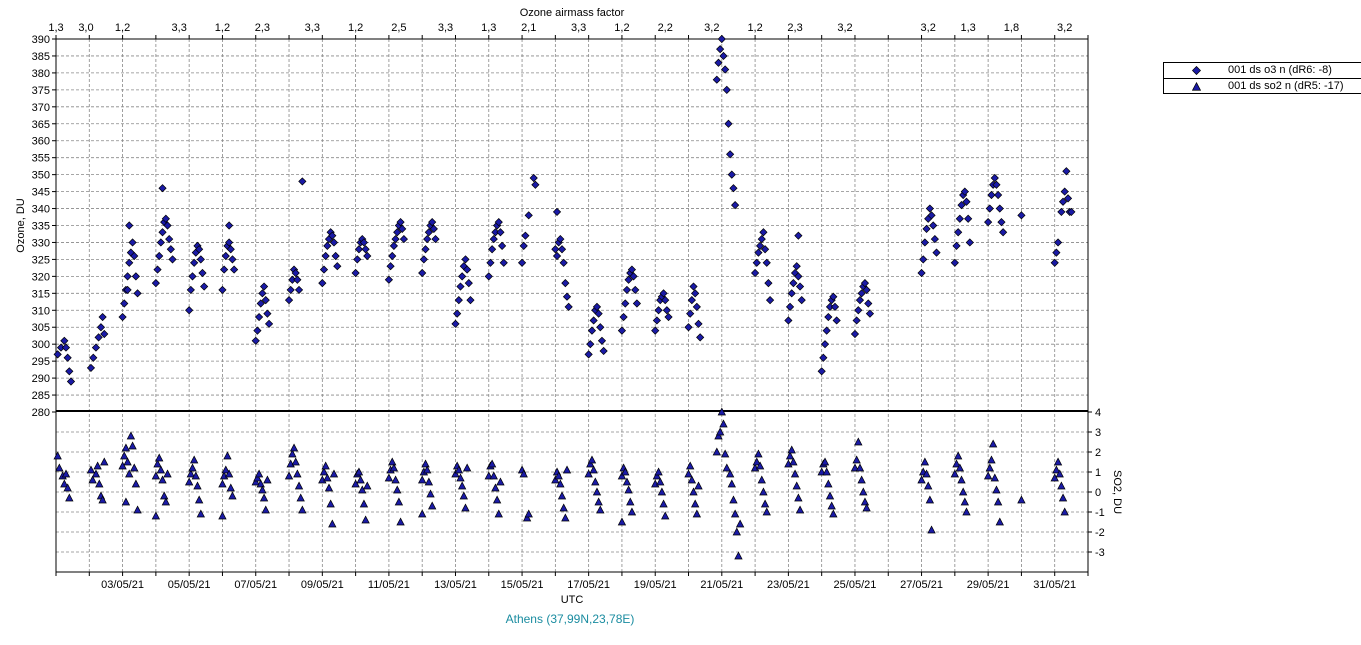  Describe the element at coordinates (85, 28) in the screenshot. I see `top-axis-label: 3,0` at that location.